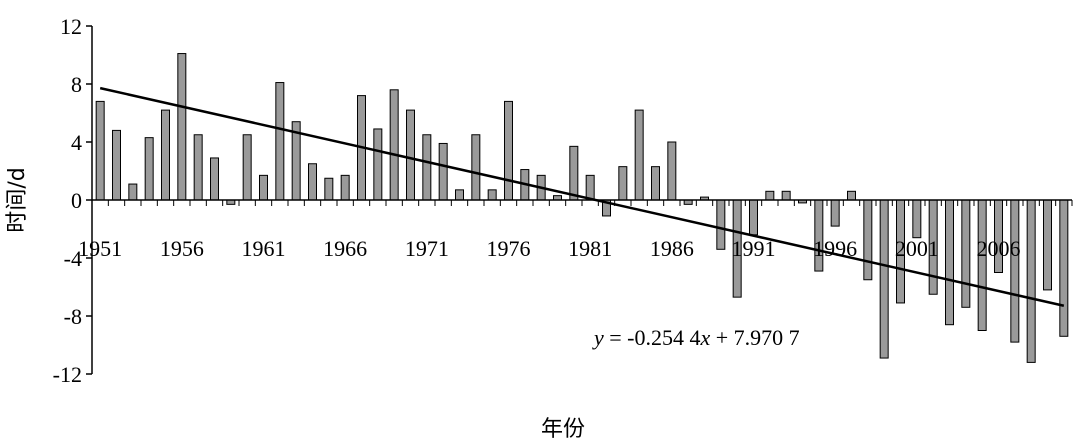 The width and height of the screenshot is (1080, 447). Describe the element at coordinates (672, 248) in the screenshot. I see `x-tick-label: 1986` at that location.